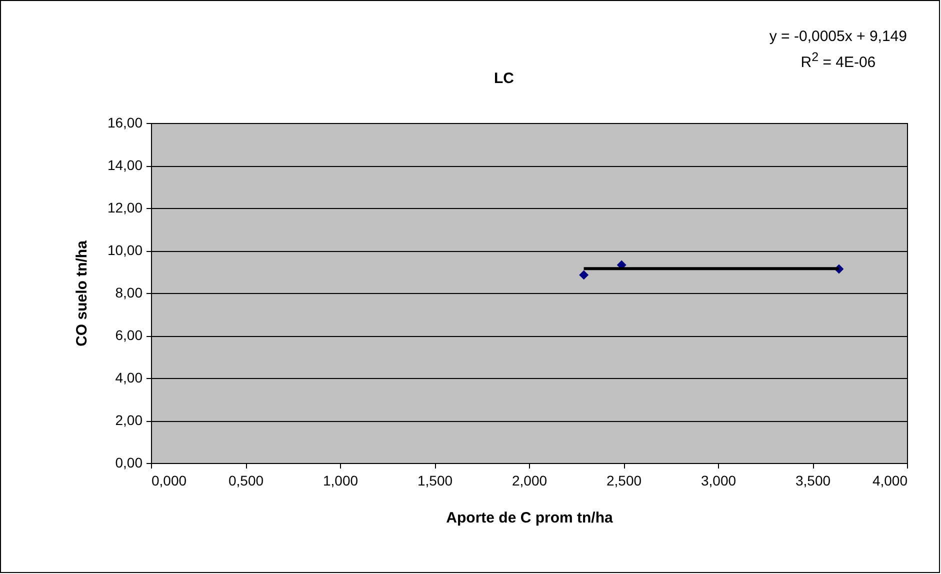 The image size is (941, 574). What do you see at coordinates (813, 480) in the screenshot?
I see `x-tick-label: 3,500` at bounding box center [813, 480].